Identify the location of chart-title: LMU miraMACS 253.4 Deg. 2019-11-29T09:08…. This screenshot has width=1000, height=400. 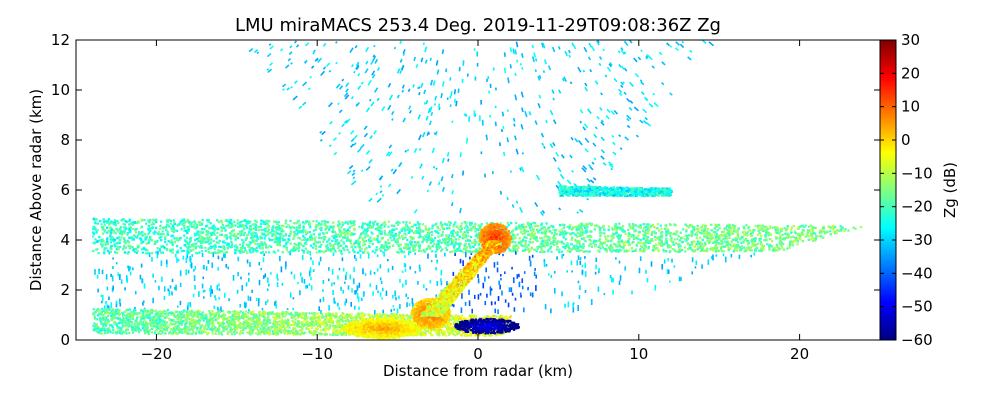
(478, 25).